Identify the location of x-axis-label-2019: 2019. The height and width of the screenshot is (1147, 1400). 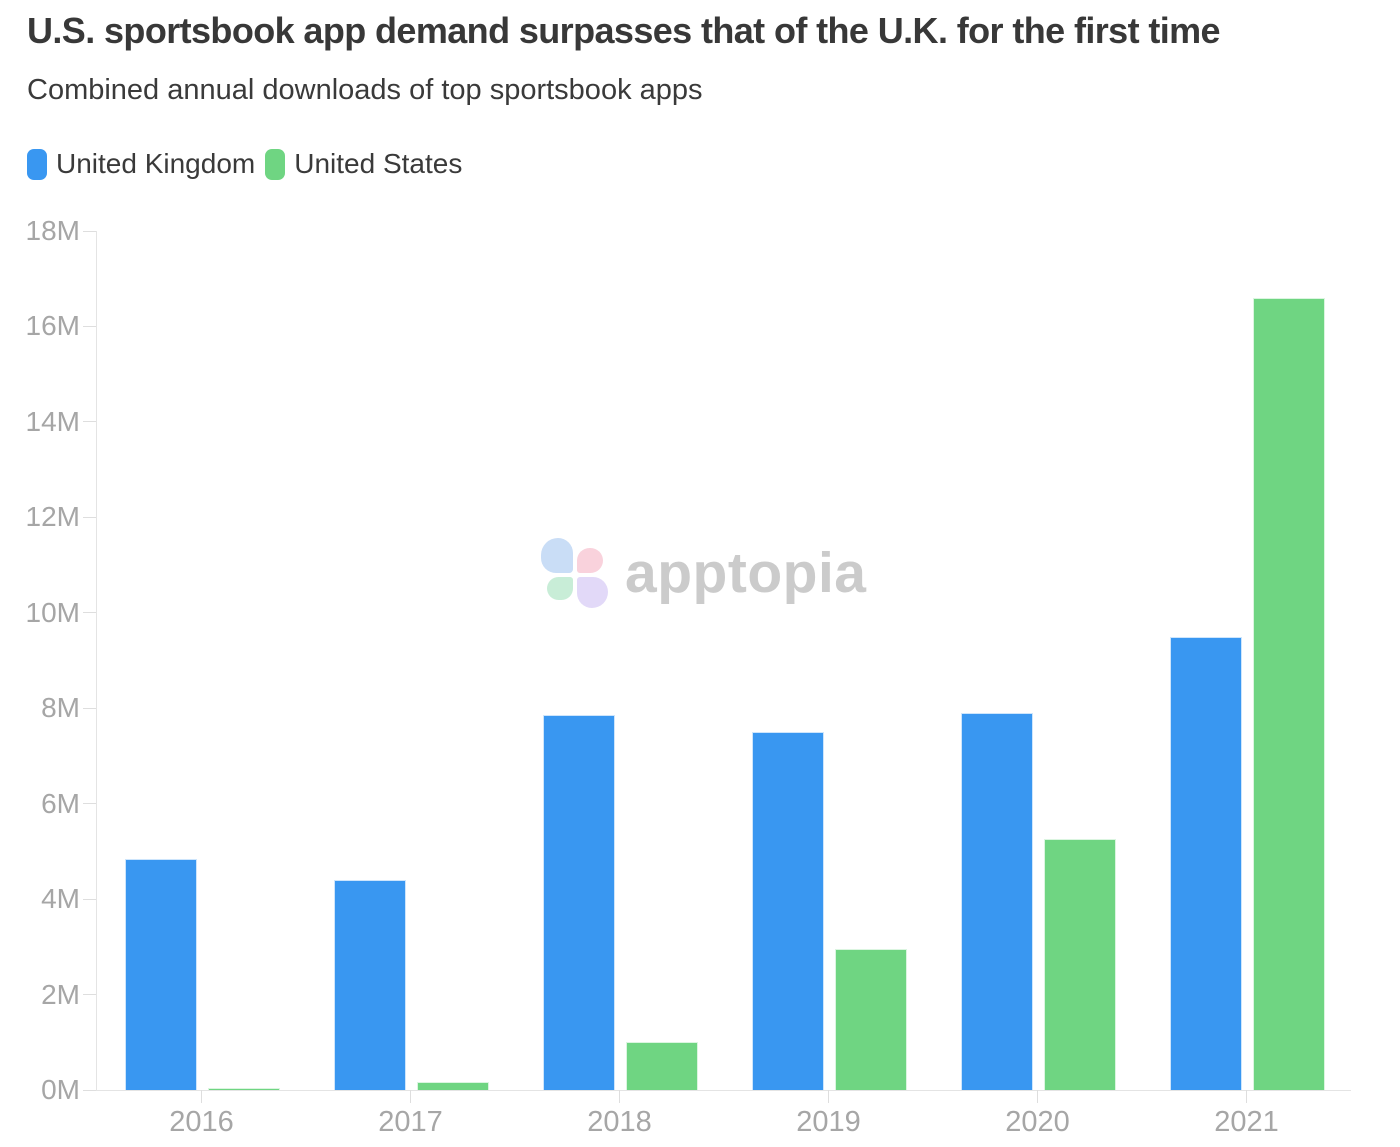
(828, 1122).